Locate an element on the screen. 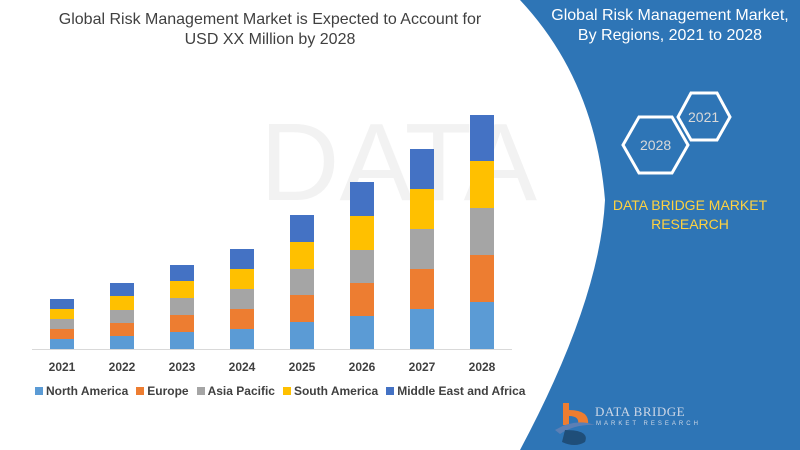  bar-2026-europe is located at coordinates (362, 299).